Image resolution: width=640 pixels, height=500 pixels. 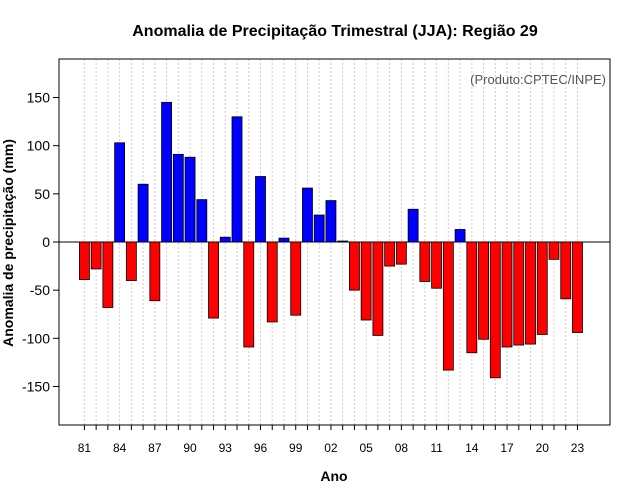 What do you see at coordinates (120, 448) in the screenshot?
I see `x-tick-label: 84` at bounding box center [120, 448].